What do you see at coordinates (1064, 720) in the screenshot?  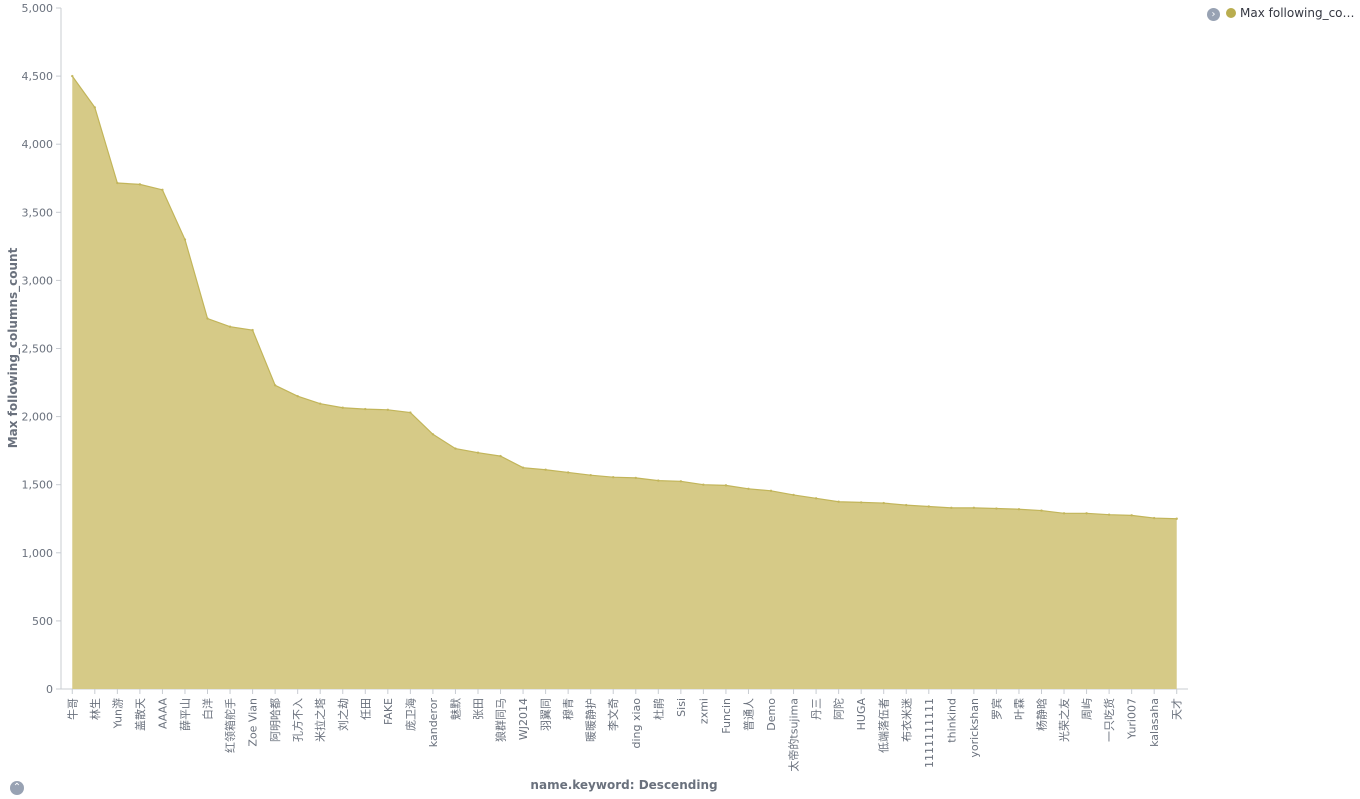 I see `x-tick-label: 光荣之友` at bounding box center [1064, 720].